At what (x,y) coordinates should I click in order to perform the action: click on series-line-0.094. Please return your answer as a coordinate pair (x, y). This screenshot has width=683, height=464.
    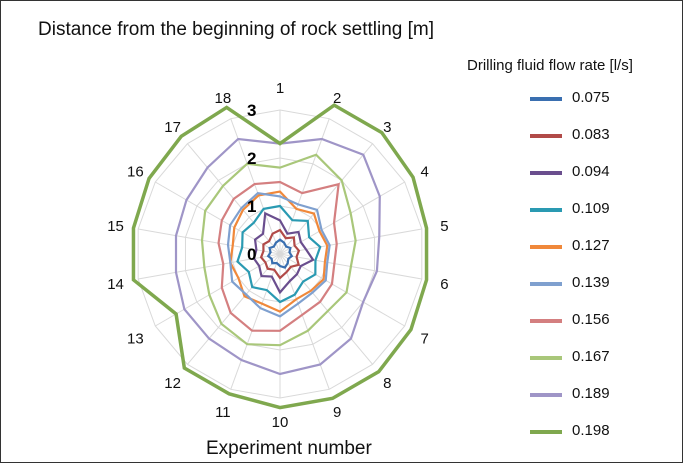
    Looking at the image, I should click on (283, 253).